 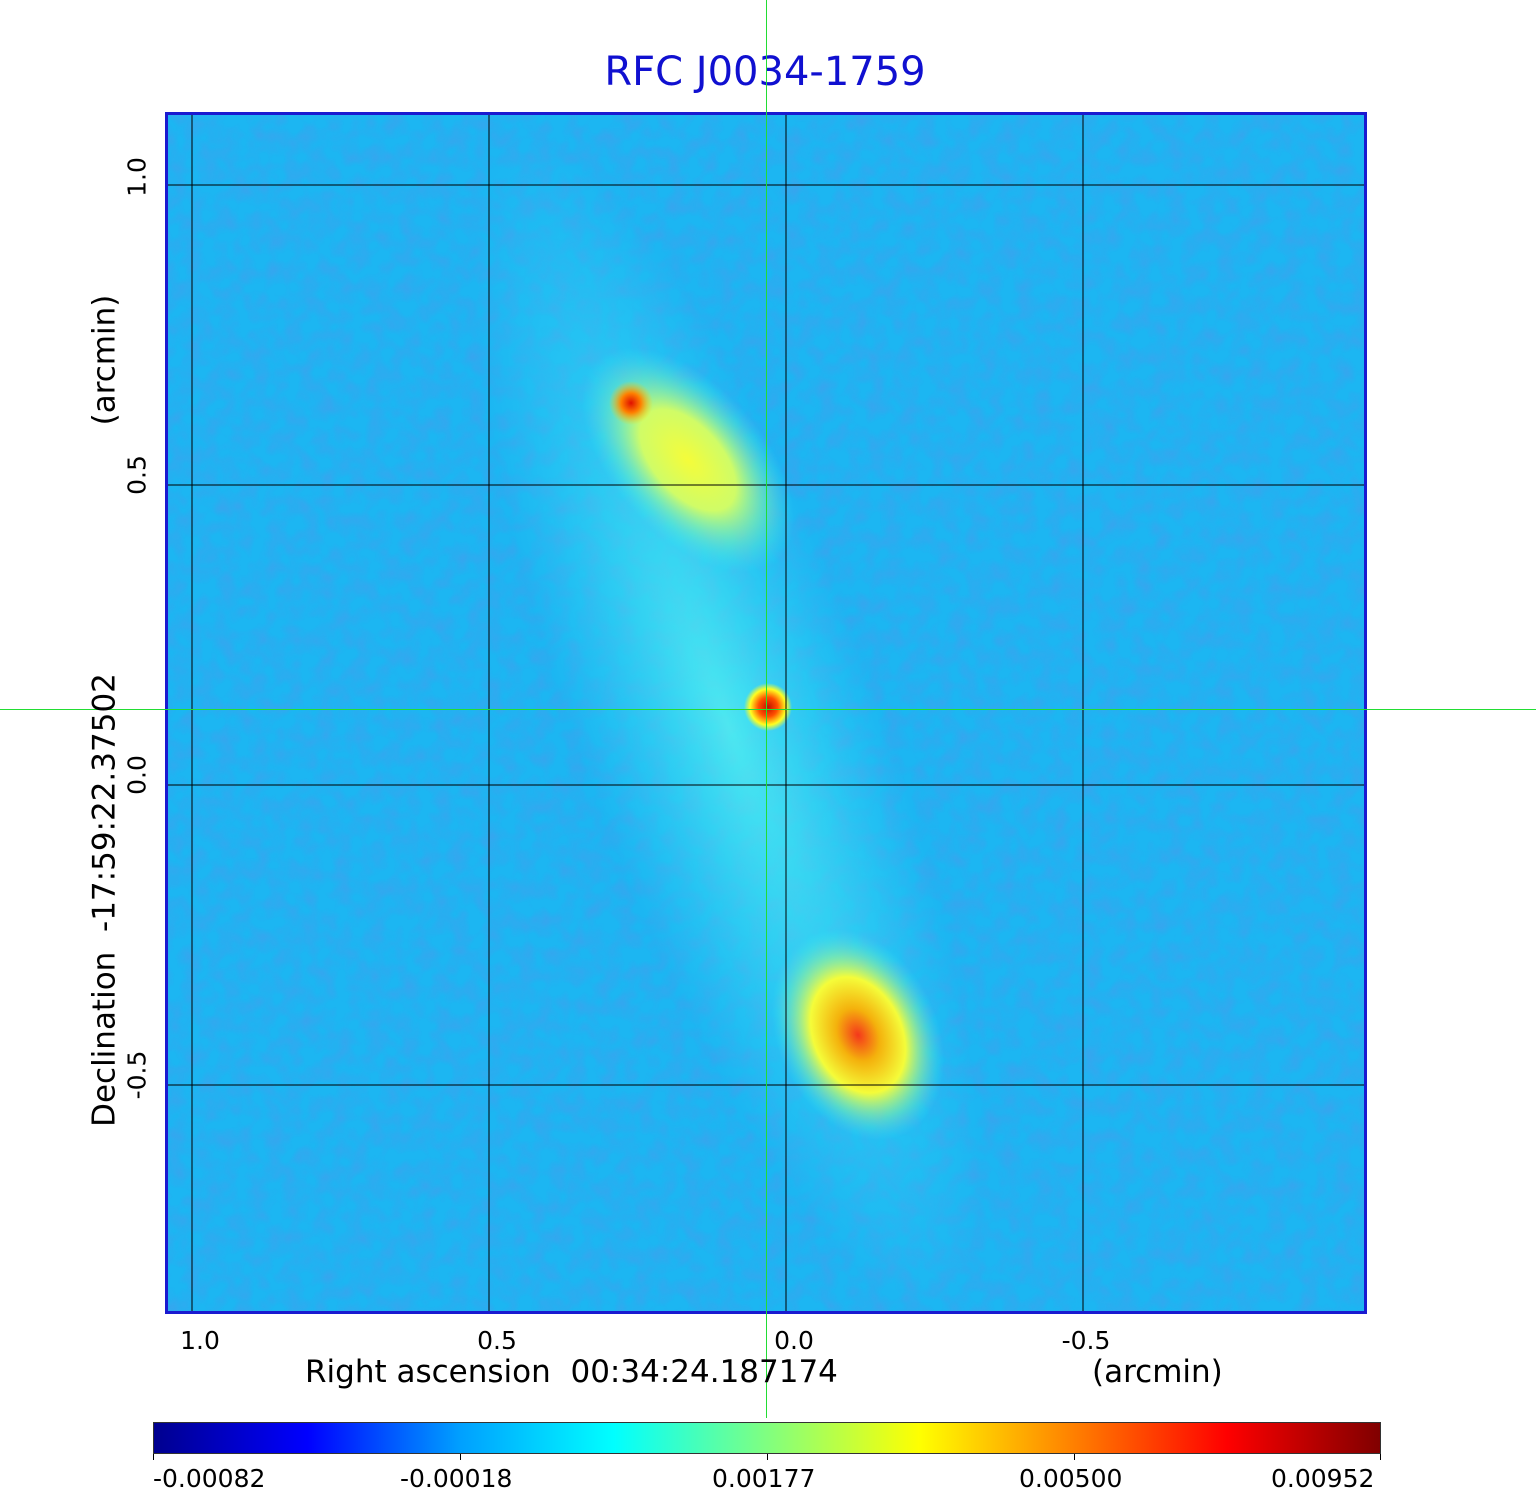 What do you see at coordinates (137, 177) in the screenshot?
I see `y-tick-label: 1.0` at bounding box center [137, 177].